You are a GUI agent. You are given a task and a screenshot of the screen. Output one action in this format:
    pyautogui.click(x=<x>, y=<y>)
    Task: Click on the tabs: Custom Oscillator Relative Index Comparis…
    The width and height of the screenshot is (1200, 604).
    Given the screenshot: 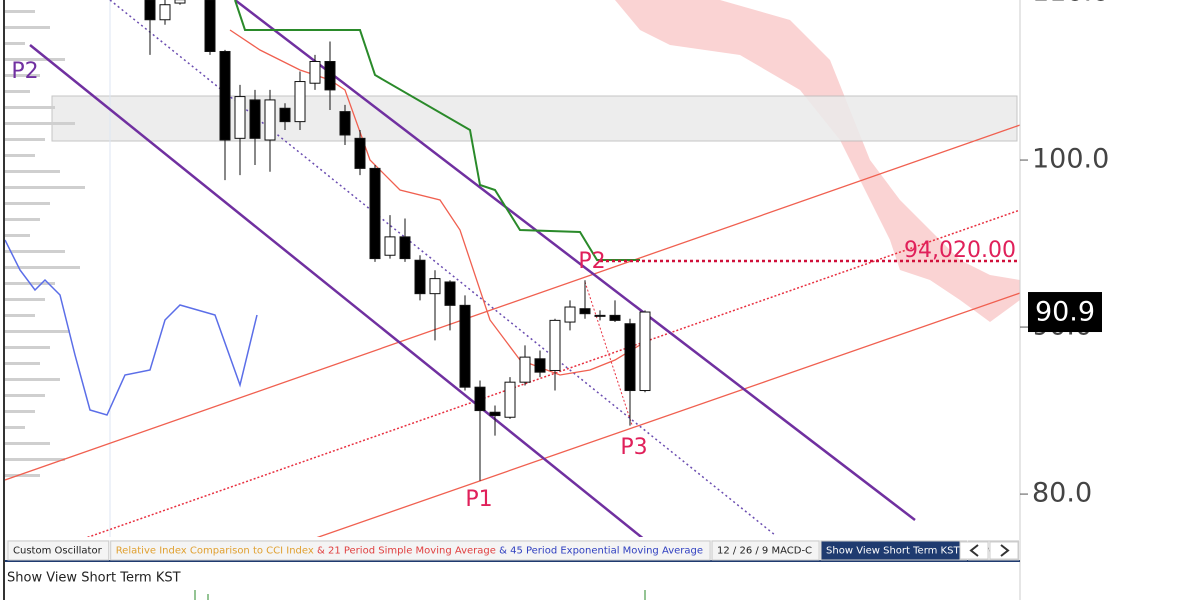 What is the action you would take?
    pyautogui.click(x=513, y=550)
    